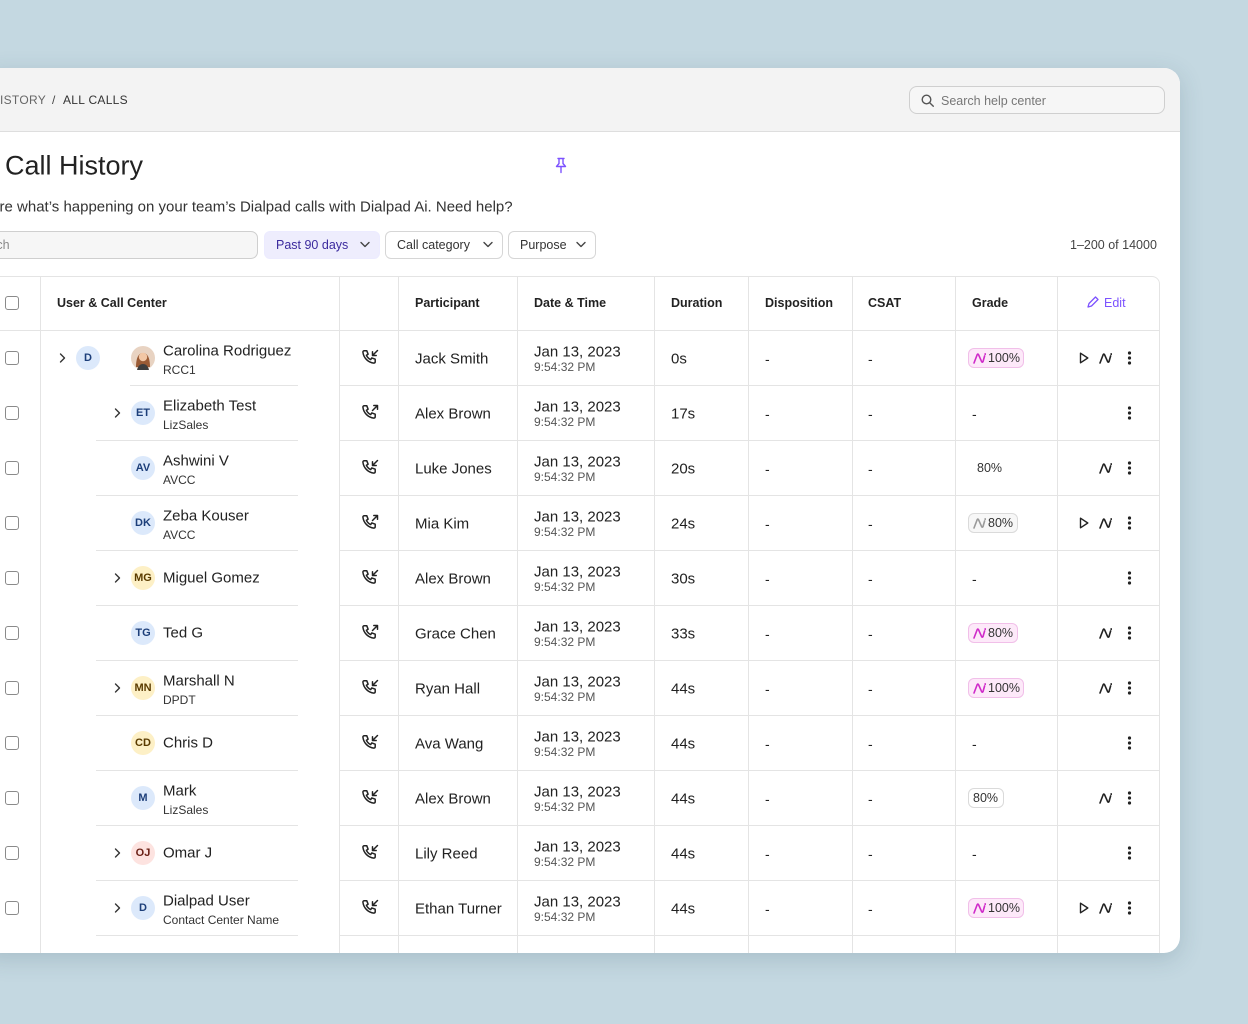  Describe the element at coordinates (458, 909) in the screenshot. I see `participant: Ethan Turner` at that location.